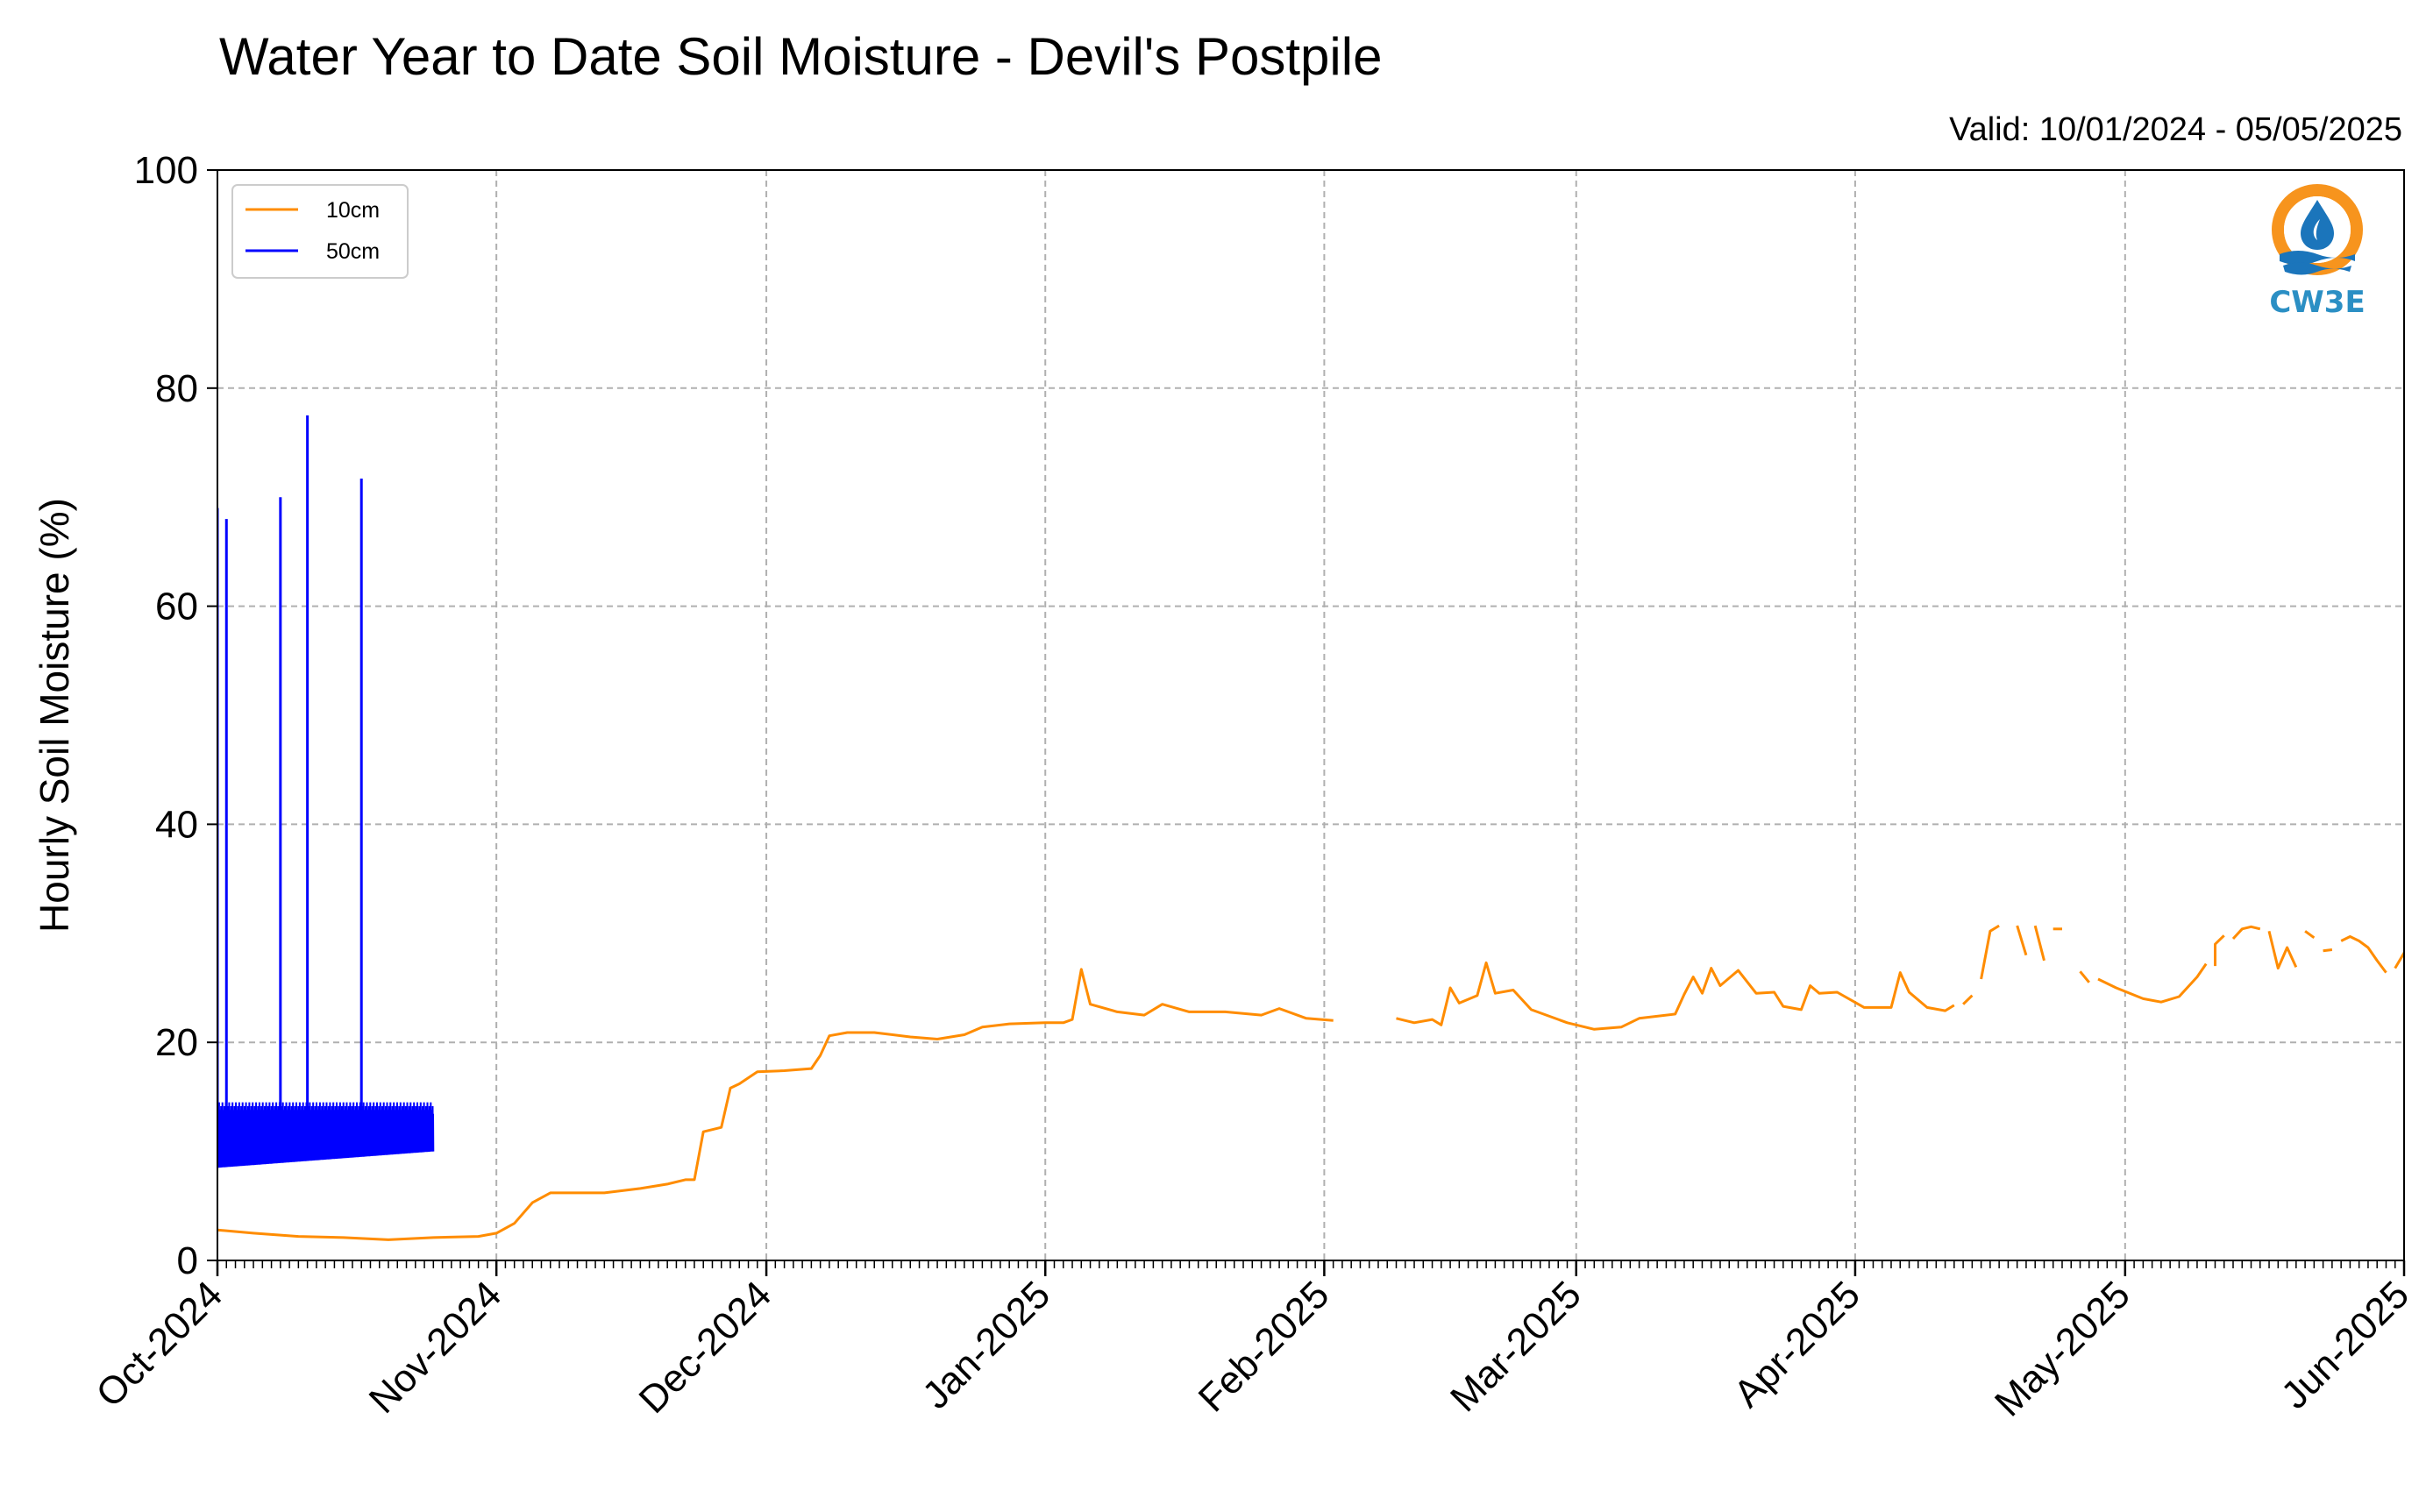 The width and height of the screenshot is (2426, 1512). I want to click on legend: 10cm 50cm, so click(320, 231).